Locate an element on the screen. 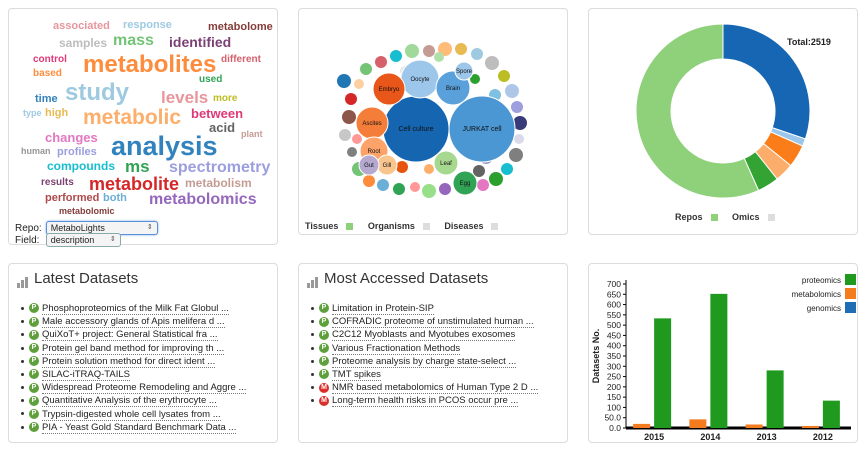 This screenshot has height=450, width=865. dataset-link: TMT spikes is located at coordinates (356, 374).